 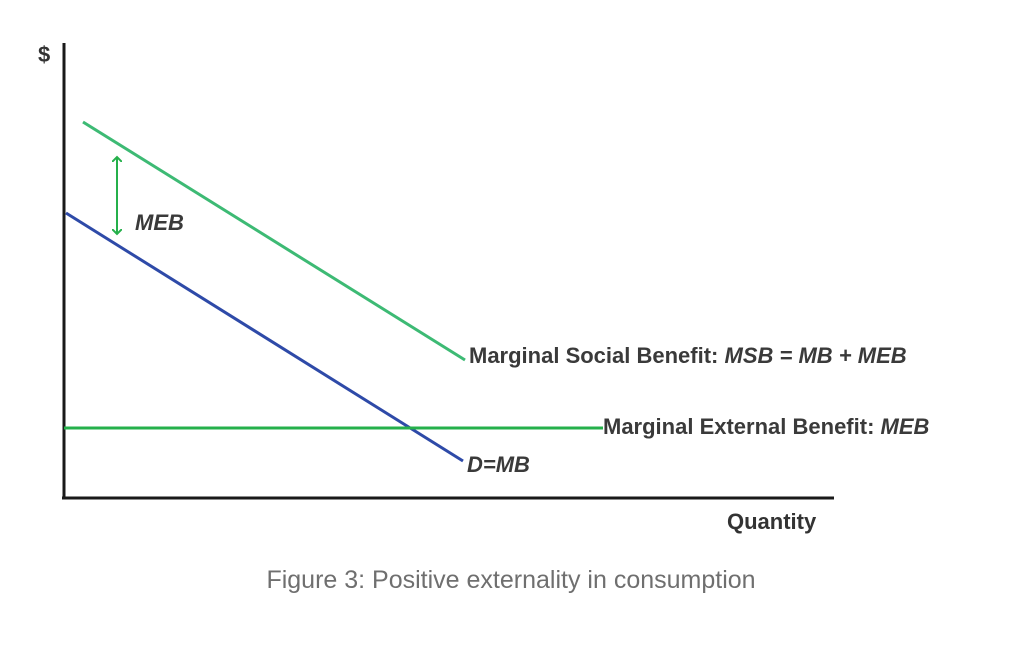 I want to click on meb-arrow-label: MEB, so click(x=159, y=222).